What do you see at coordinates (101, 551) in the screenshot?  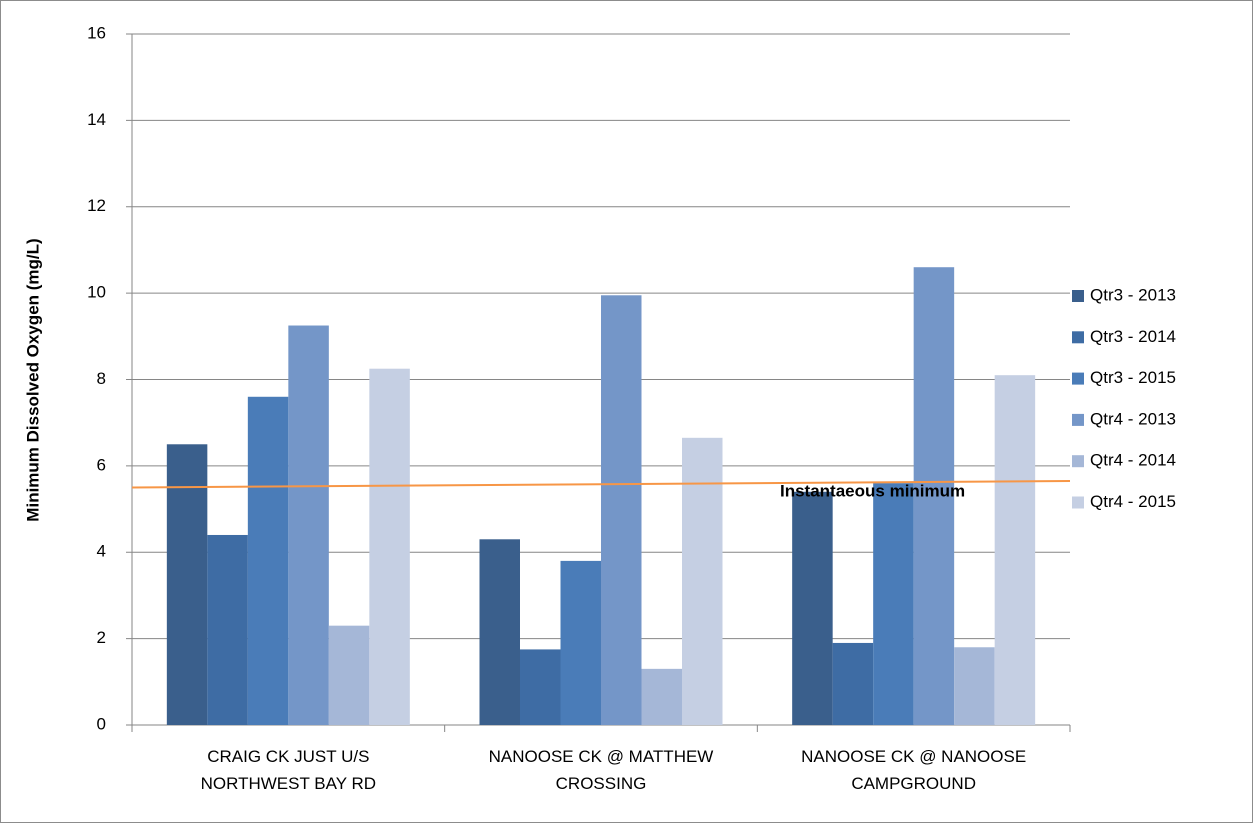 I see `y-tick-label: 4` at bounding box center [101, 551].